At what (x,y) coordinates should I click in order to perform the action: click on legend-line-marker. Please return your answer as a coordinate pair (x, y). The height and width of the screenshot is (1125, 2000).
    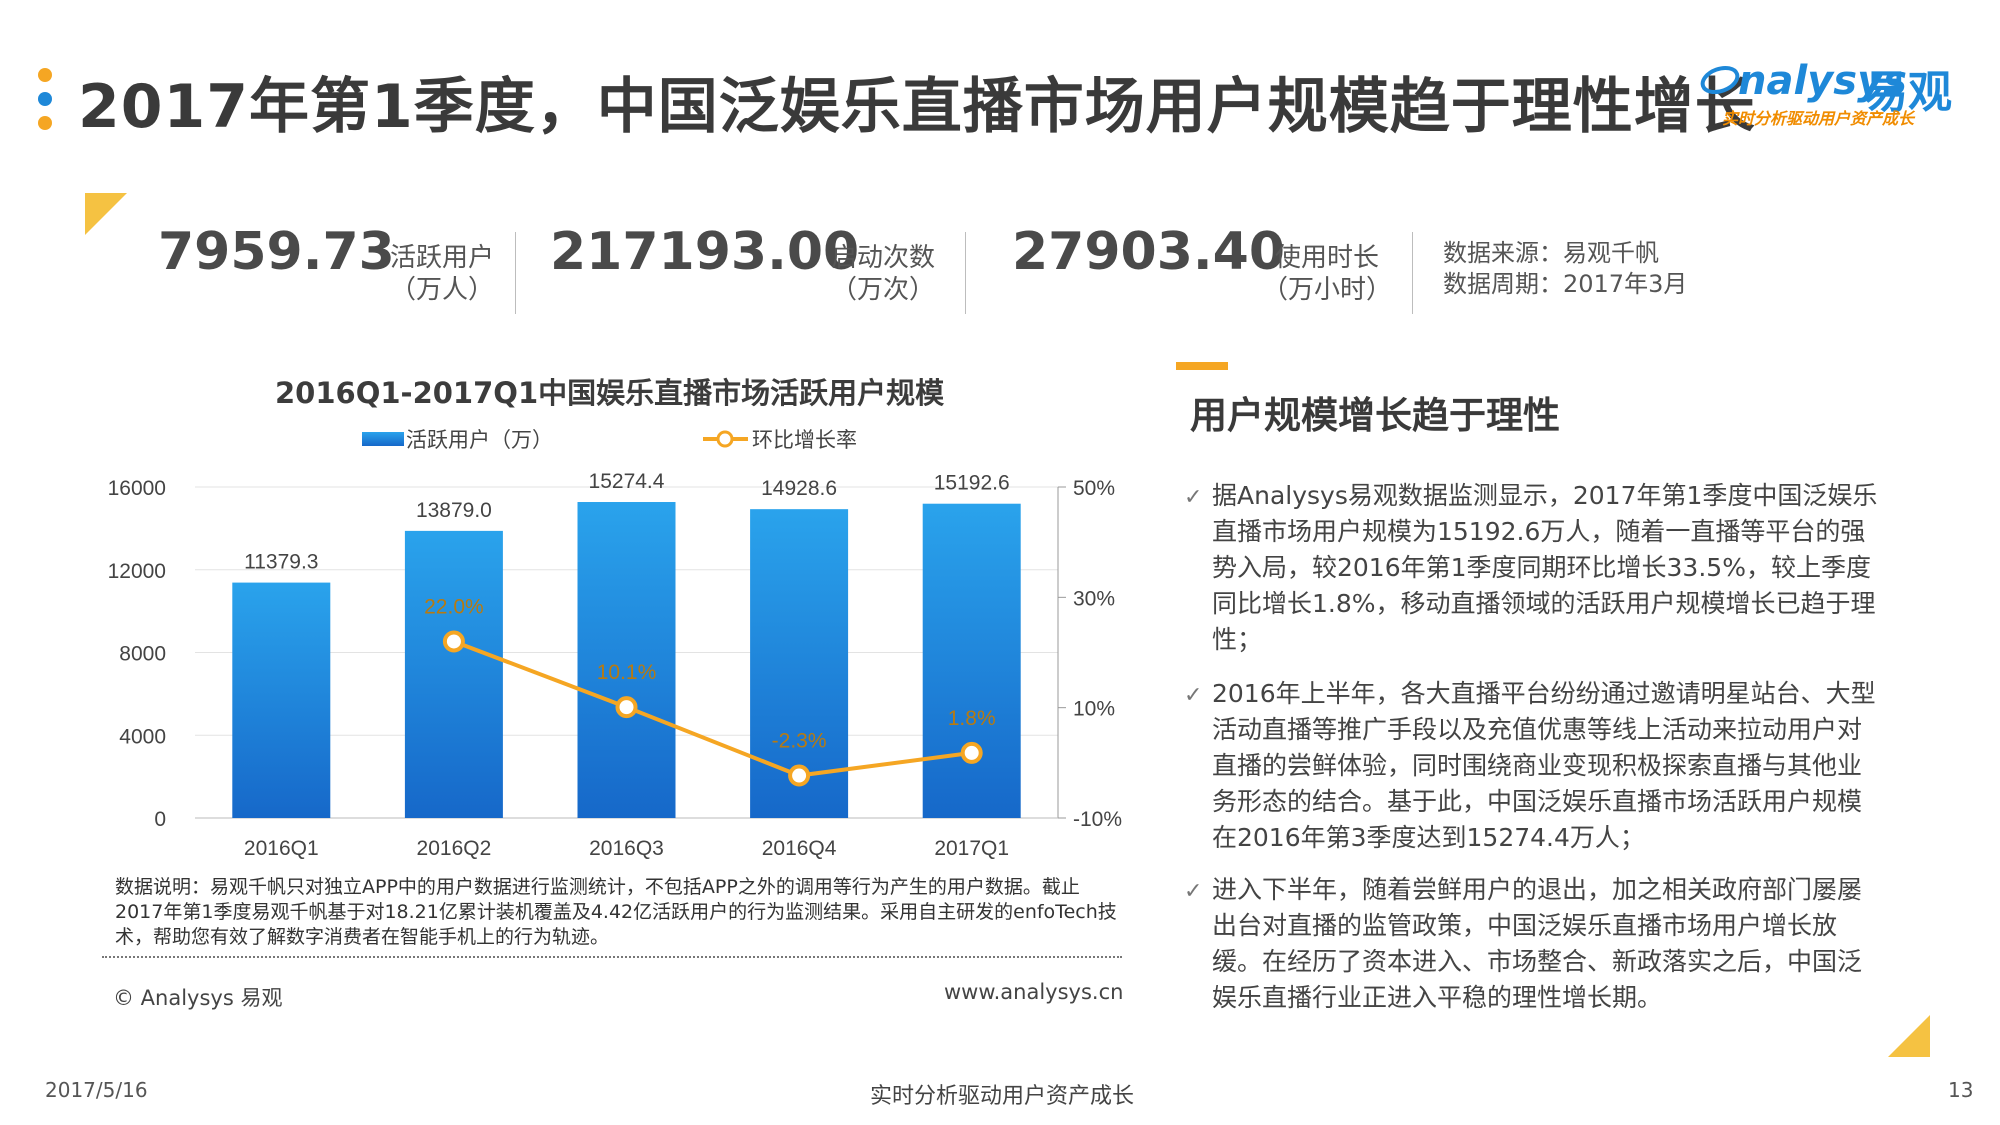
    Looking at the image, I should click on (725, 439).